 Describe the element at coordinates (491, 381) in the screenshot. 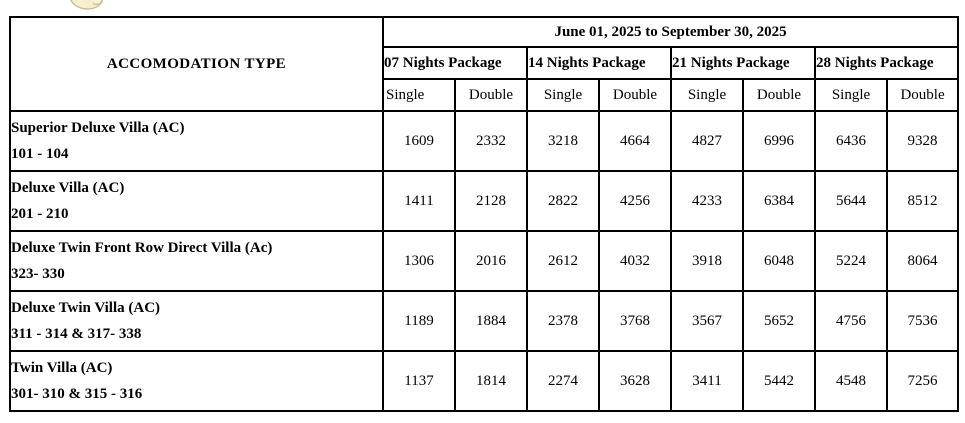

I see `price-cell: 1814` at that location.